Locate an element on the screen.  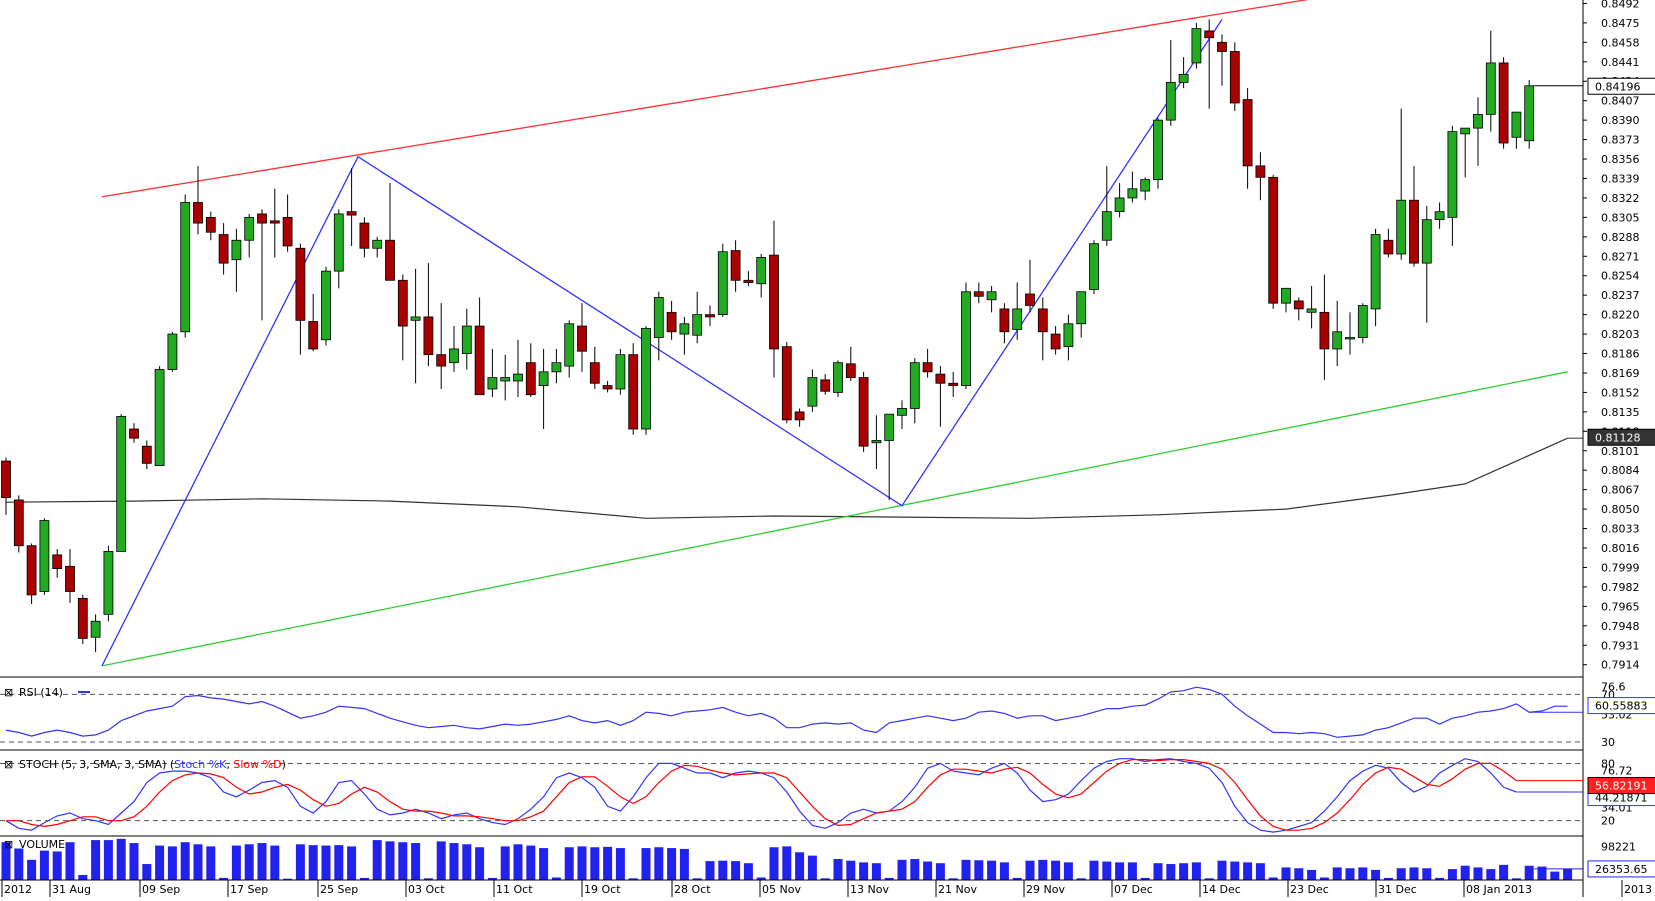
price-tick-label: 0.8356 is located at coordinates (1620, 159).